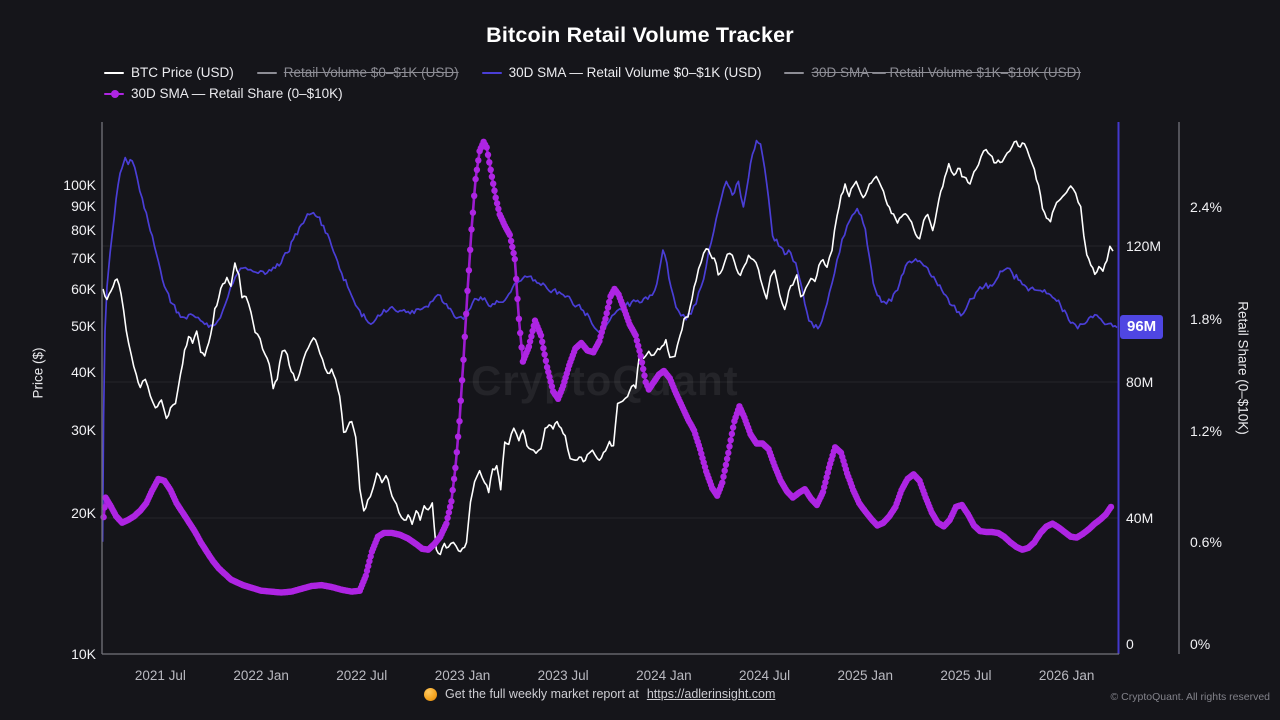  I want to click on legend-row-2: 30D SMA — Retail Share (0–$10K), so click(664, 93).